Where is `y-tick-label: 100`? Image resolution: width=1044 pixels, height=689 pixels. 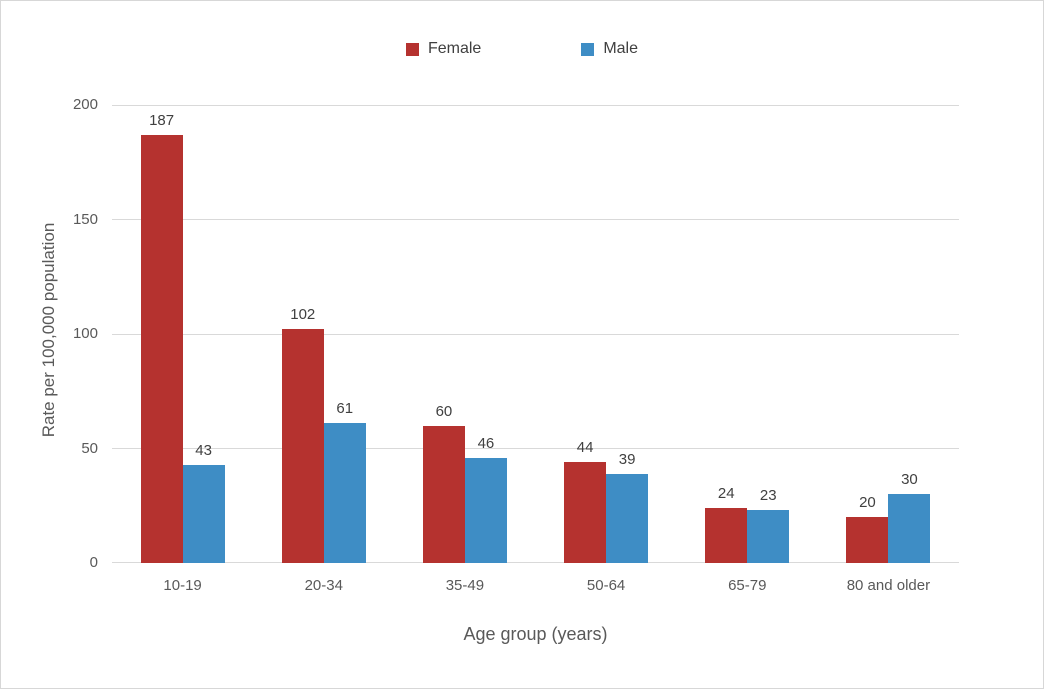 y-tick-label: 100 is located at coordinates (85, 333).